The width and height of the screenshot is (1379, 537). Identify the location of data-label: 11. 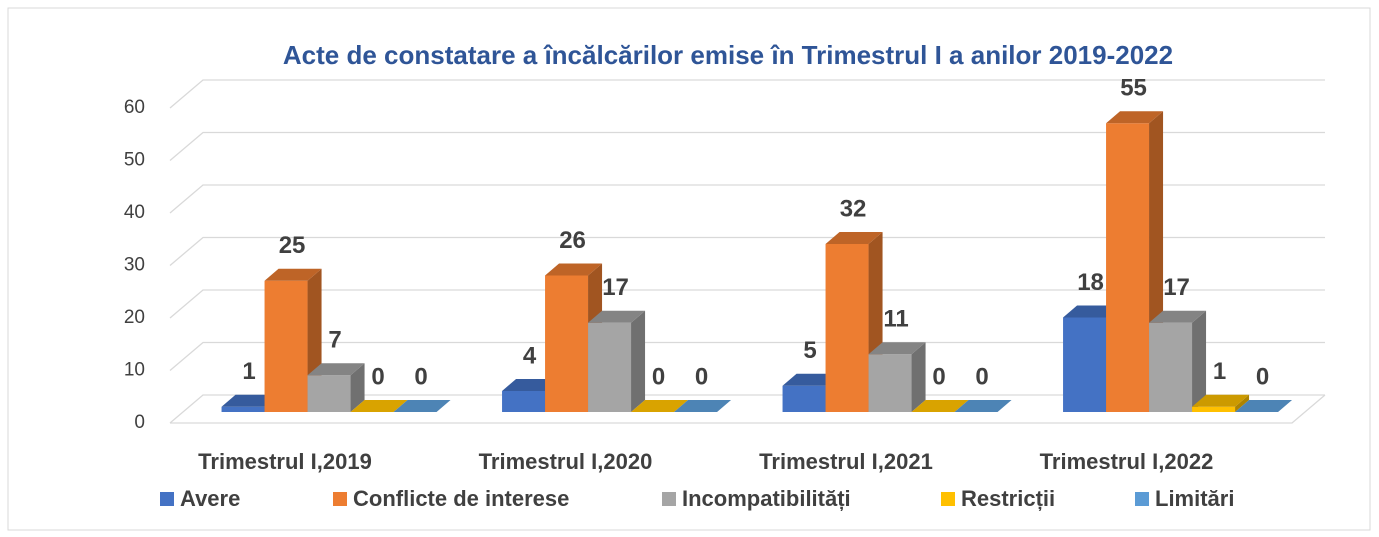
(895, 319).